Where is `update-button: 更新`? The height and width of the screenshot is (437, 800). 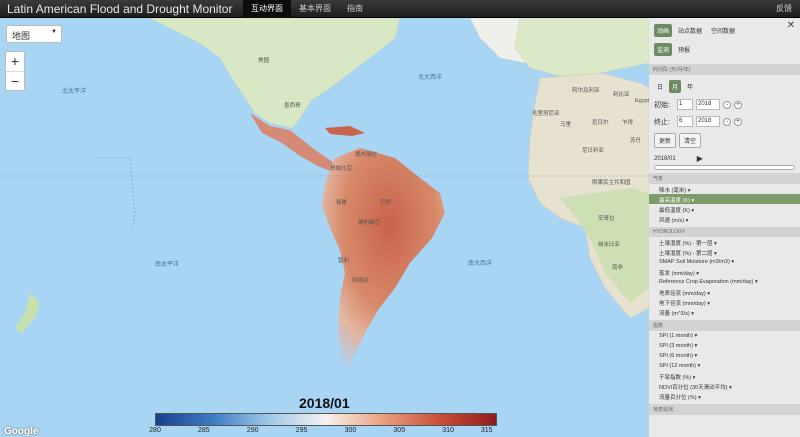
update-button: 更新 is located at coordinates (665, 140).